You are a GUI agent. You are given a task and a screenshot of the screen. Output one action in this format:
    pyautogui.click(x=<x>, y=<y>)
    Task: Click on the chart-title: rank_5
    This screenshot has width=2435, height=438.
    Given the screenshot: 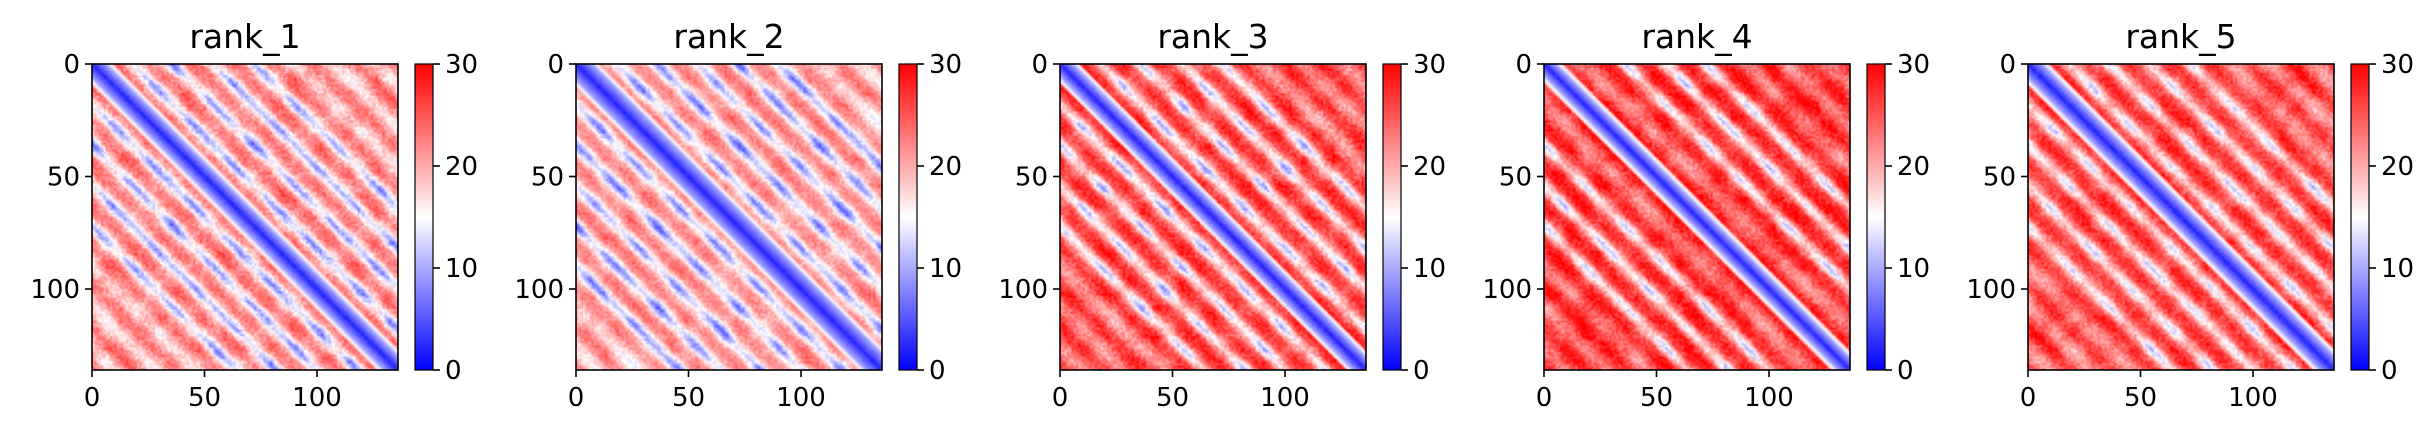 What is the action you would take?
    pyautogui.click(x=2180, y=36)
    